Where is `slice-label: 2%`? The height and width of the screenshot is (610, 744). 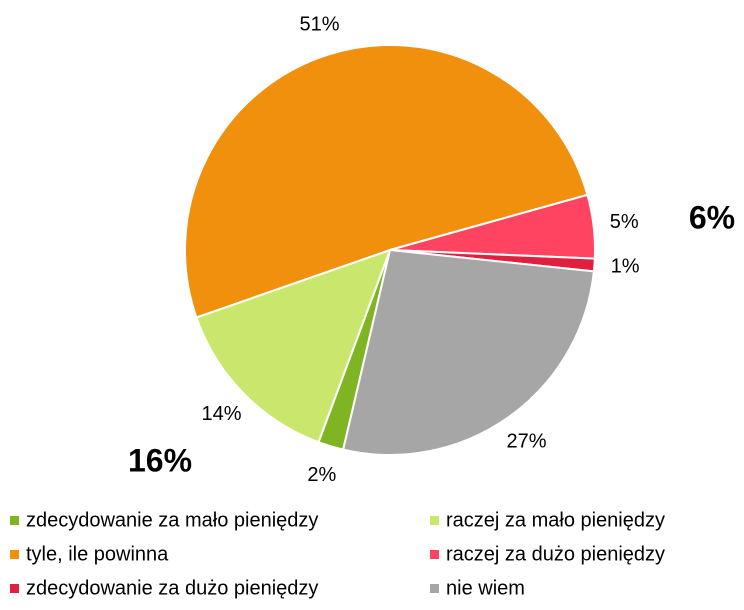
slice-label: 2% is located at coordinates (321, 475).